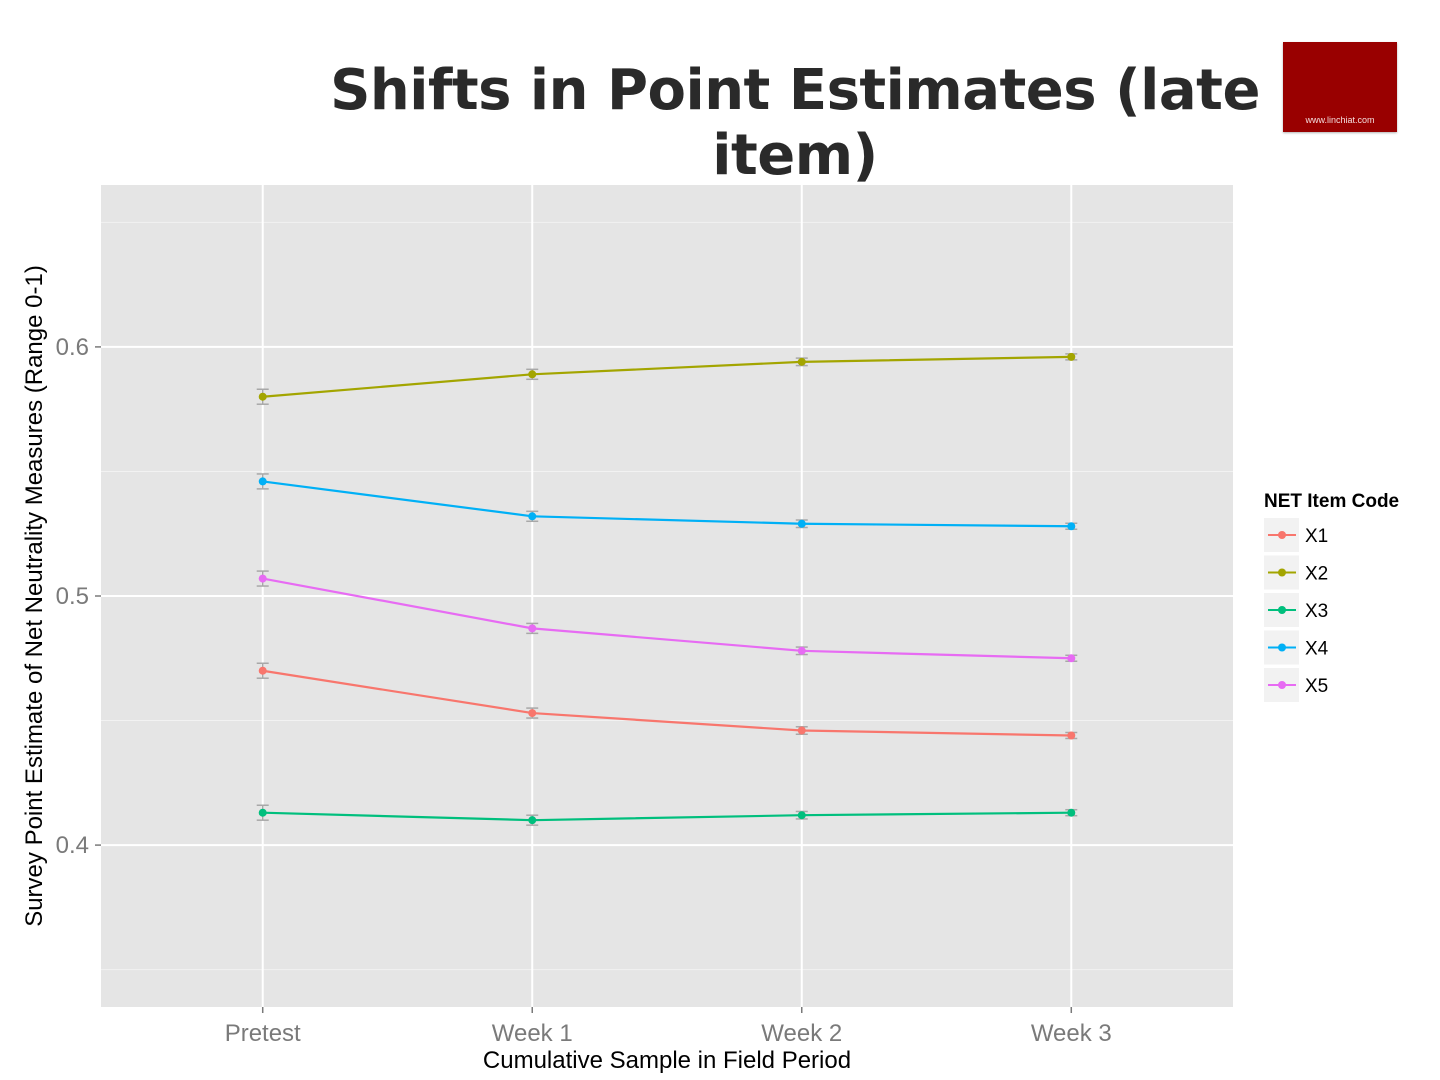 The width and height of the screenshot is (1440, 1080). What do you see at coordinates (263, 1033) in the screenshot?
I see `x-tick-label: Pretest` at bounding box center [263, 1033].